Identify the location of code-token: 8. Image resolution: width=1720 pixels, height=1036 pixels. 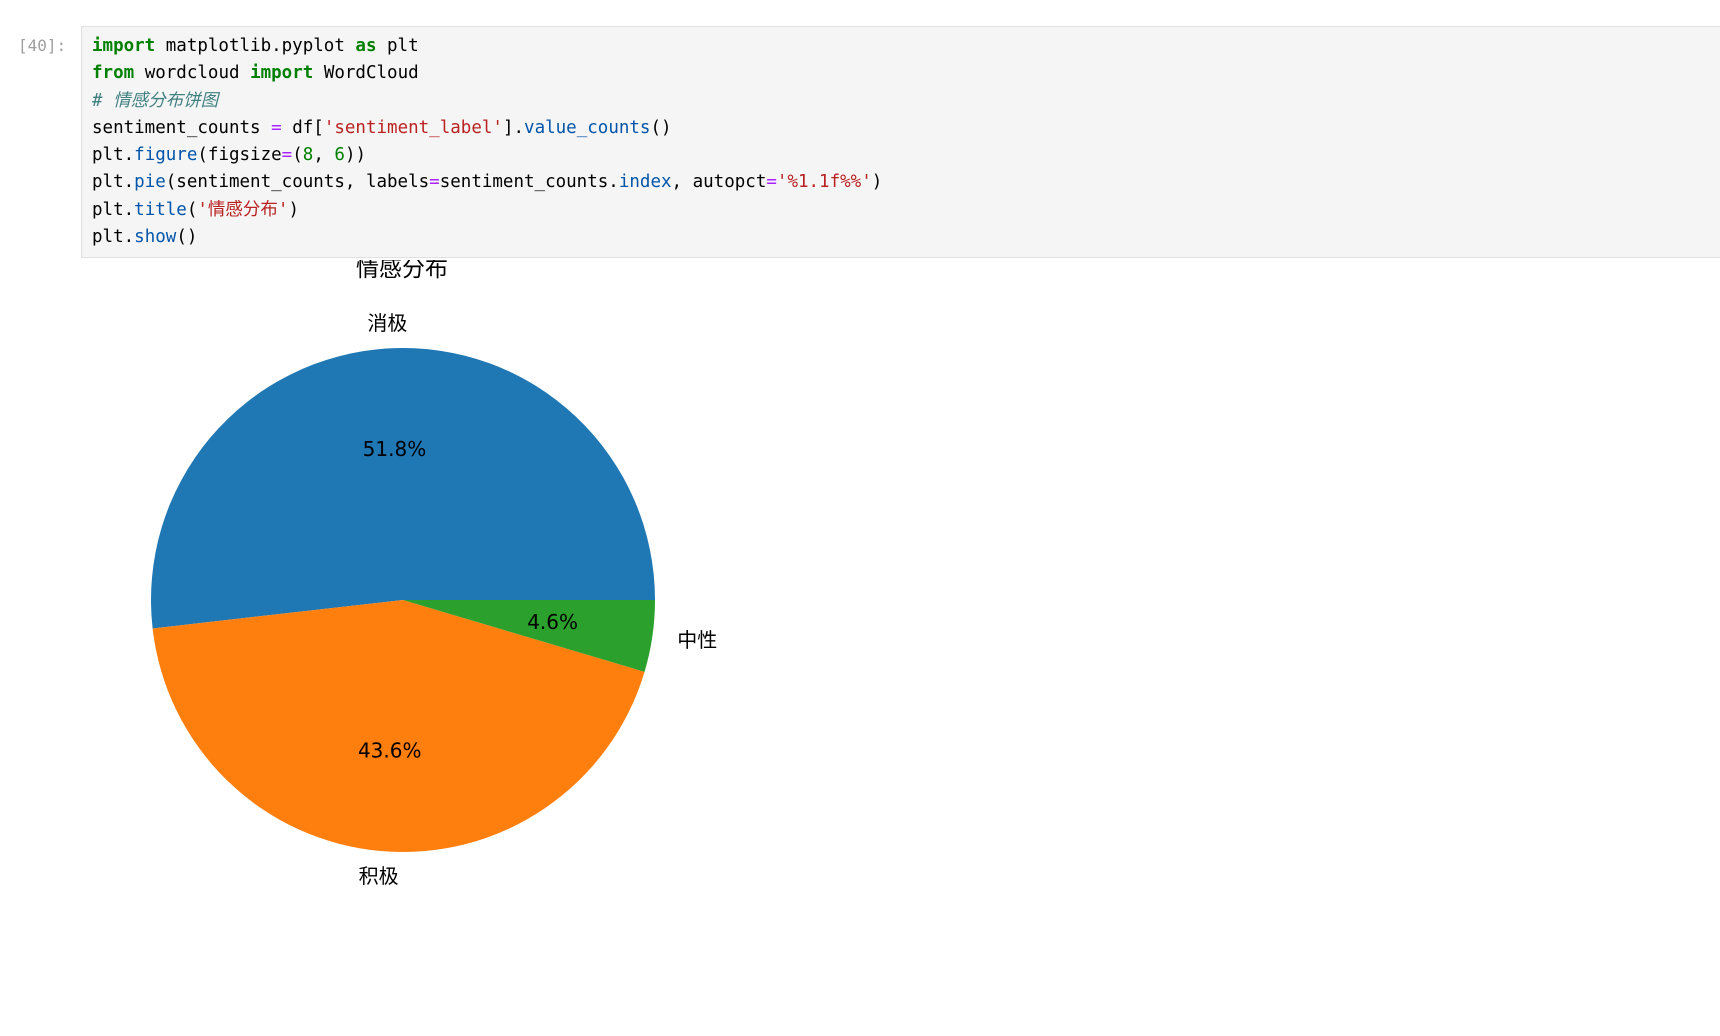
(308, 155).